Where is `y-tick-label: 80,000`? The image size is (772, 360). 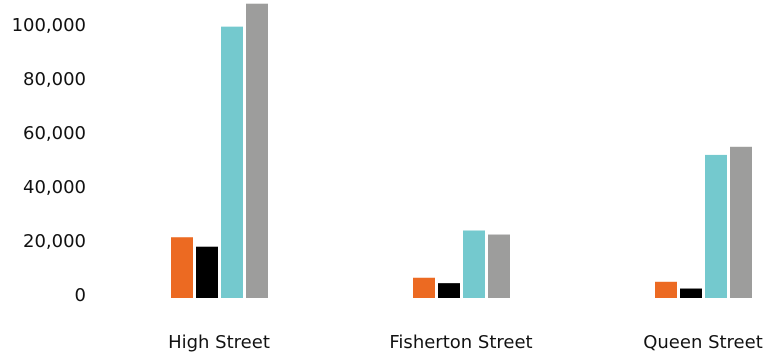
y-tick-label: 80,000 is located at coordinates (54, 79).